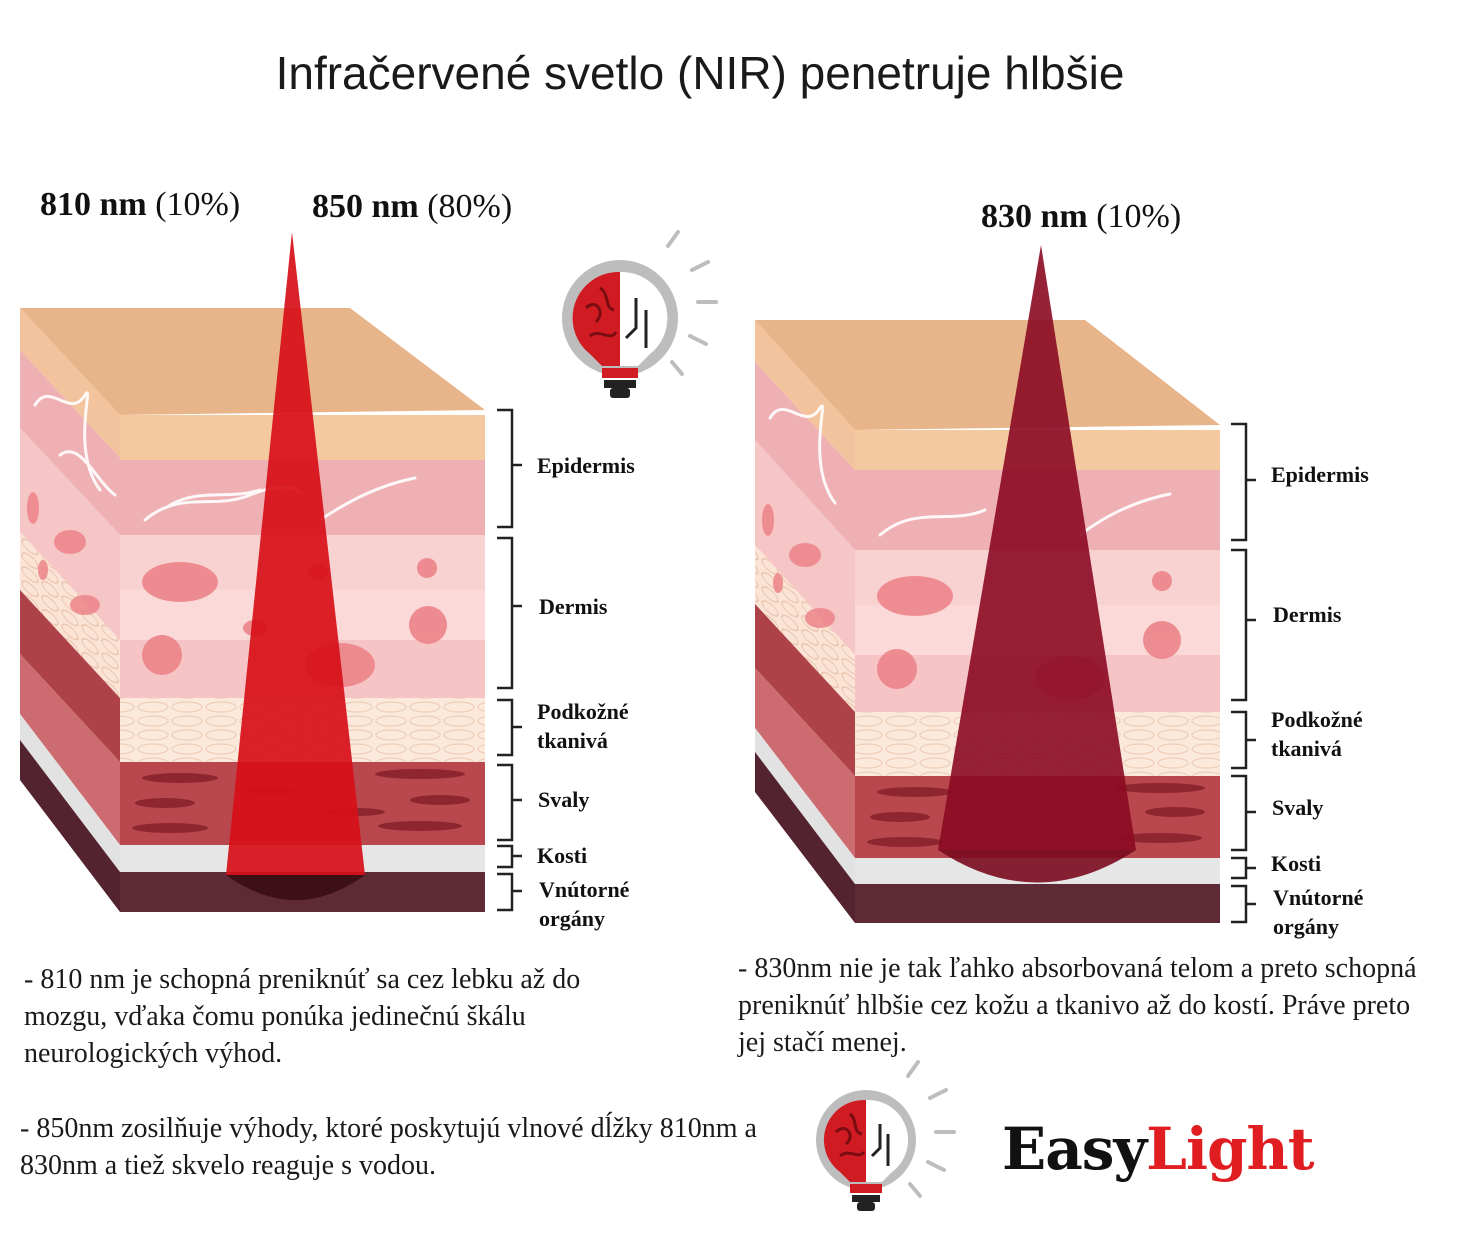 Image resolution: width=1480 pixels, height=1250 pixels. What do you see at coordinates (586, 465) in the screenshot?
I see `label-epidermis-left: Epidermis` at bounding box center [586, 465].